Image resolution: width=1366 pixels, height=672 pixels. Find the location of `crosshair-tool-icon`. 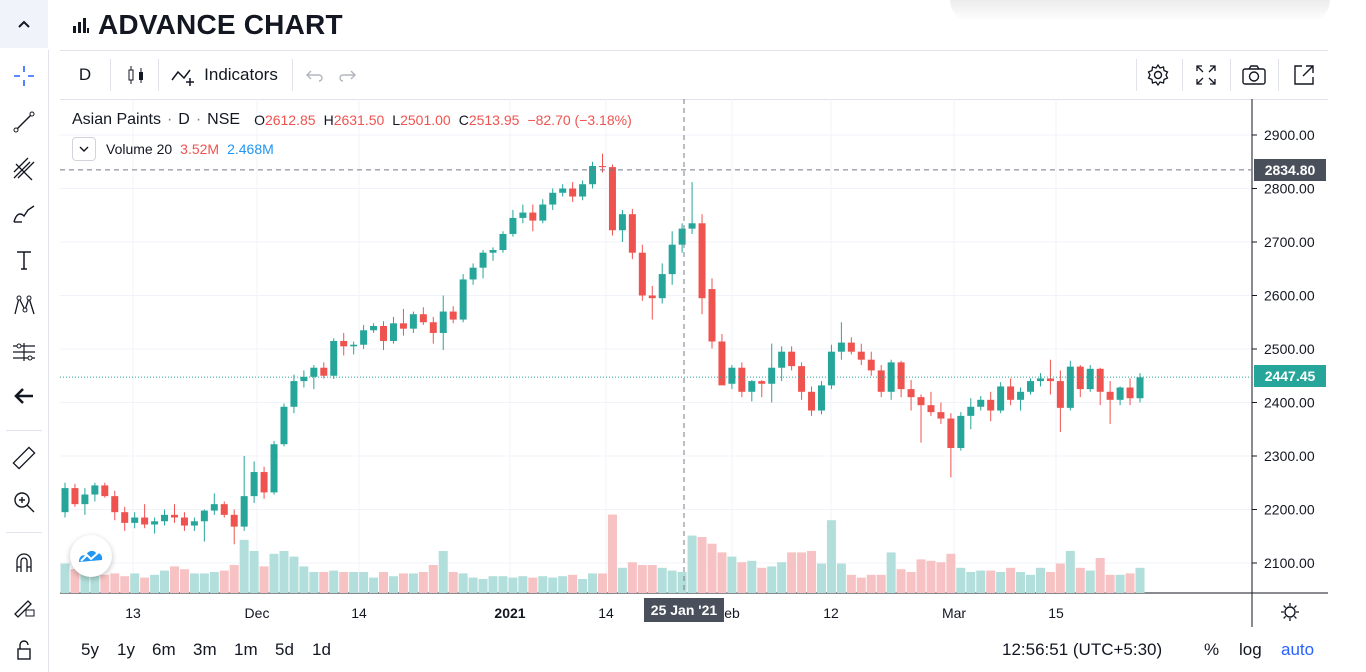

crosshair-tool-icon is located at coordinates (24, 76).